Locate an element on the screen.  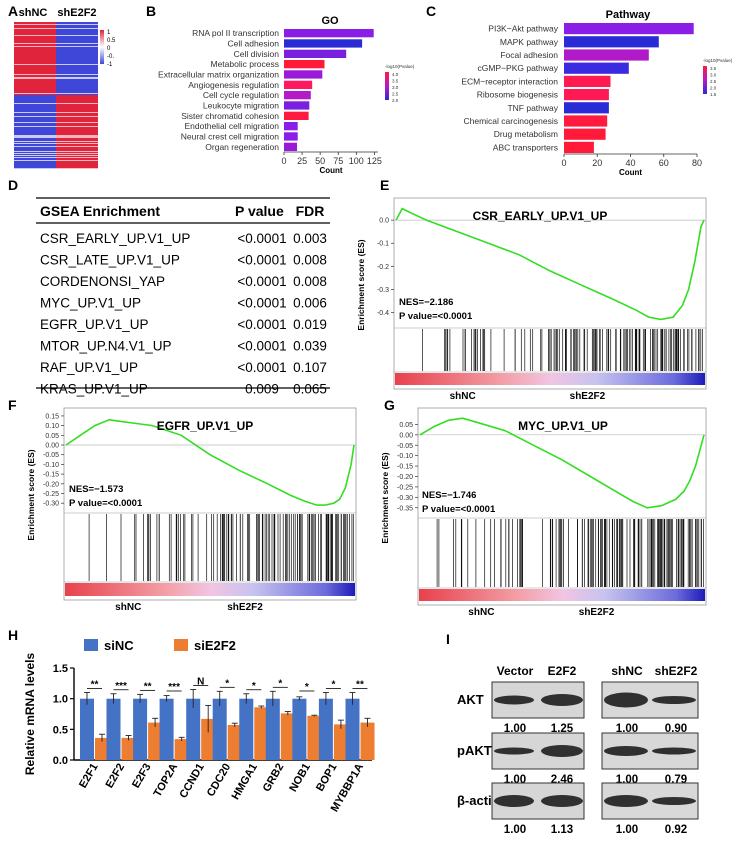
x-tick-label: 100 is located at coordinates (356, 161).